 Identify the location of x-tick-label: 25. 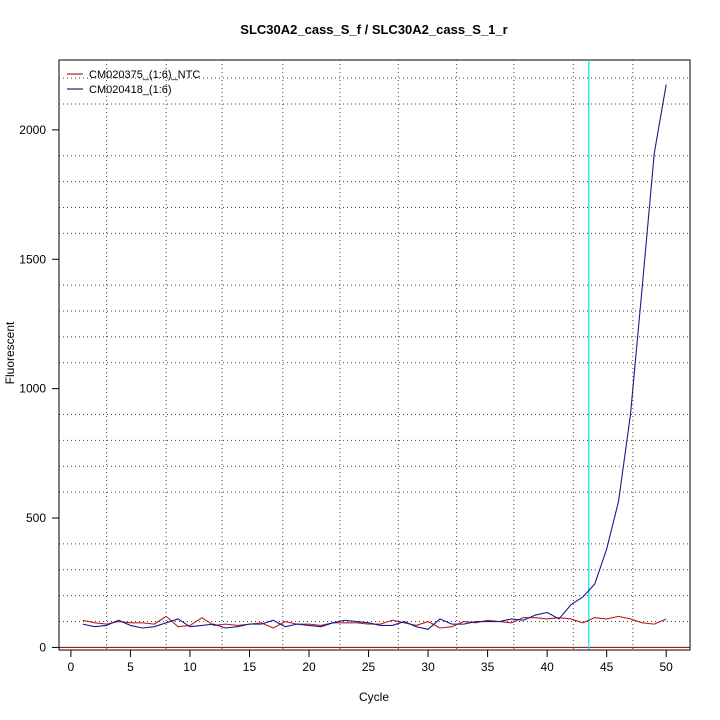
(369, 667).